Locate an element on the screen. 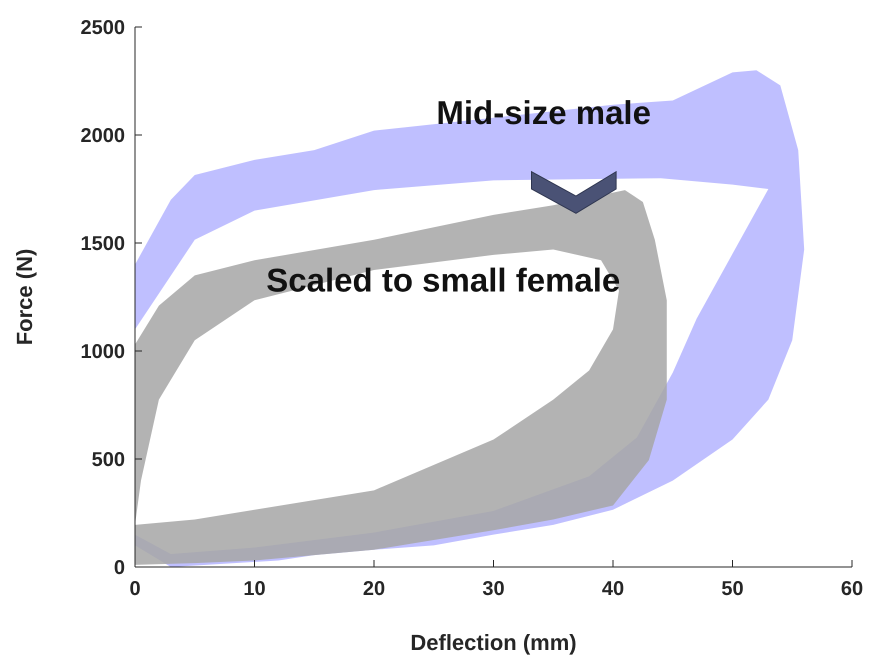 This screenshot has height=662, width=873. x-tick-label: 30 is located at coordinates (493, 589).